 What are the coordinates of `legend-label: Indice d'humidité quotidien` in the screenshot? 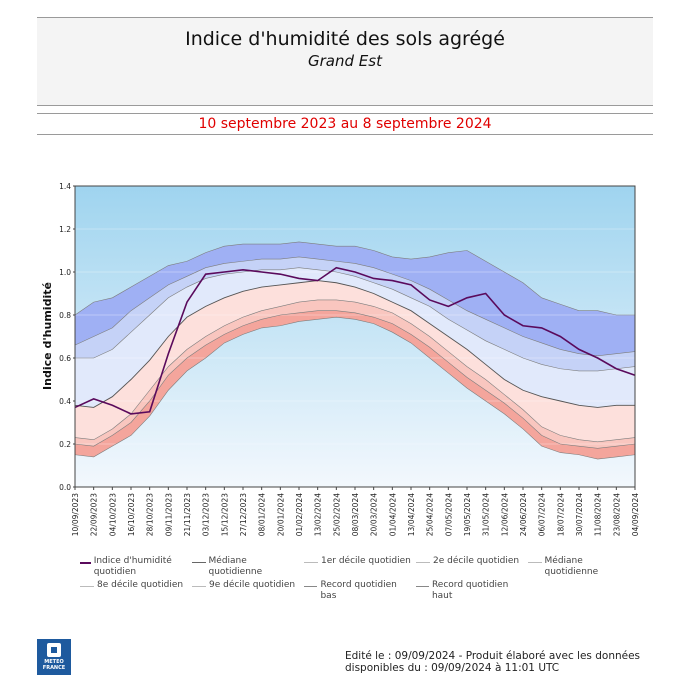 It's located at (132, 566).